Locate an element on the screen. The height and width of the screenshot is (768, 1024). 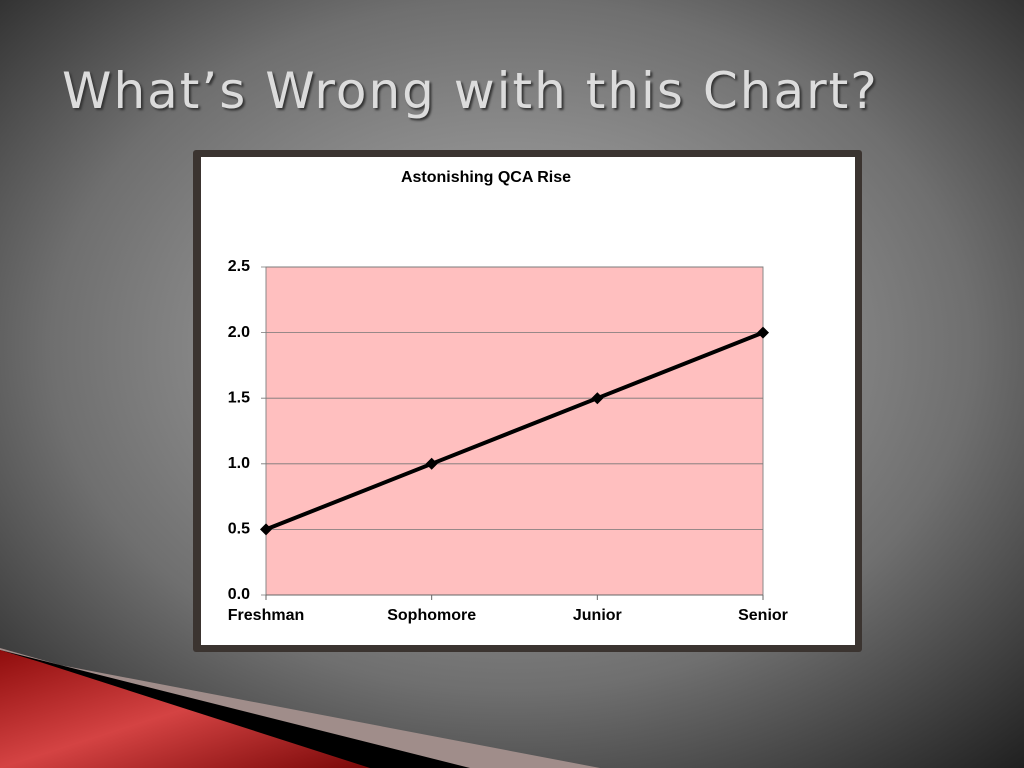
slide-title: What’s Wrong with this Chart? is located at coordinates (470, 91).